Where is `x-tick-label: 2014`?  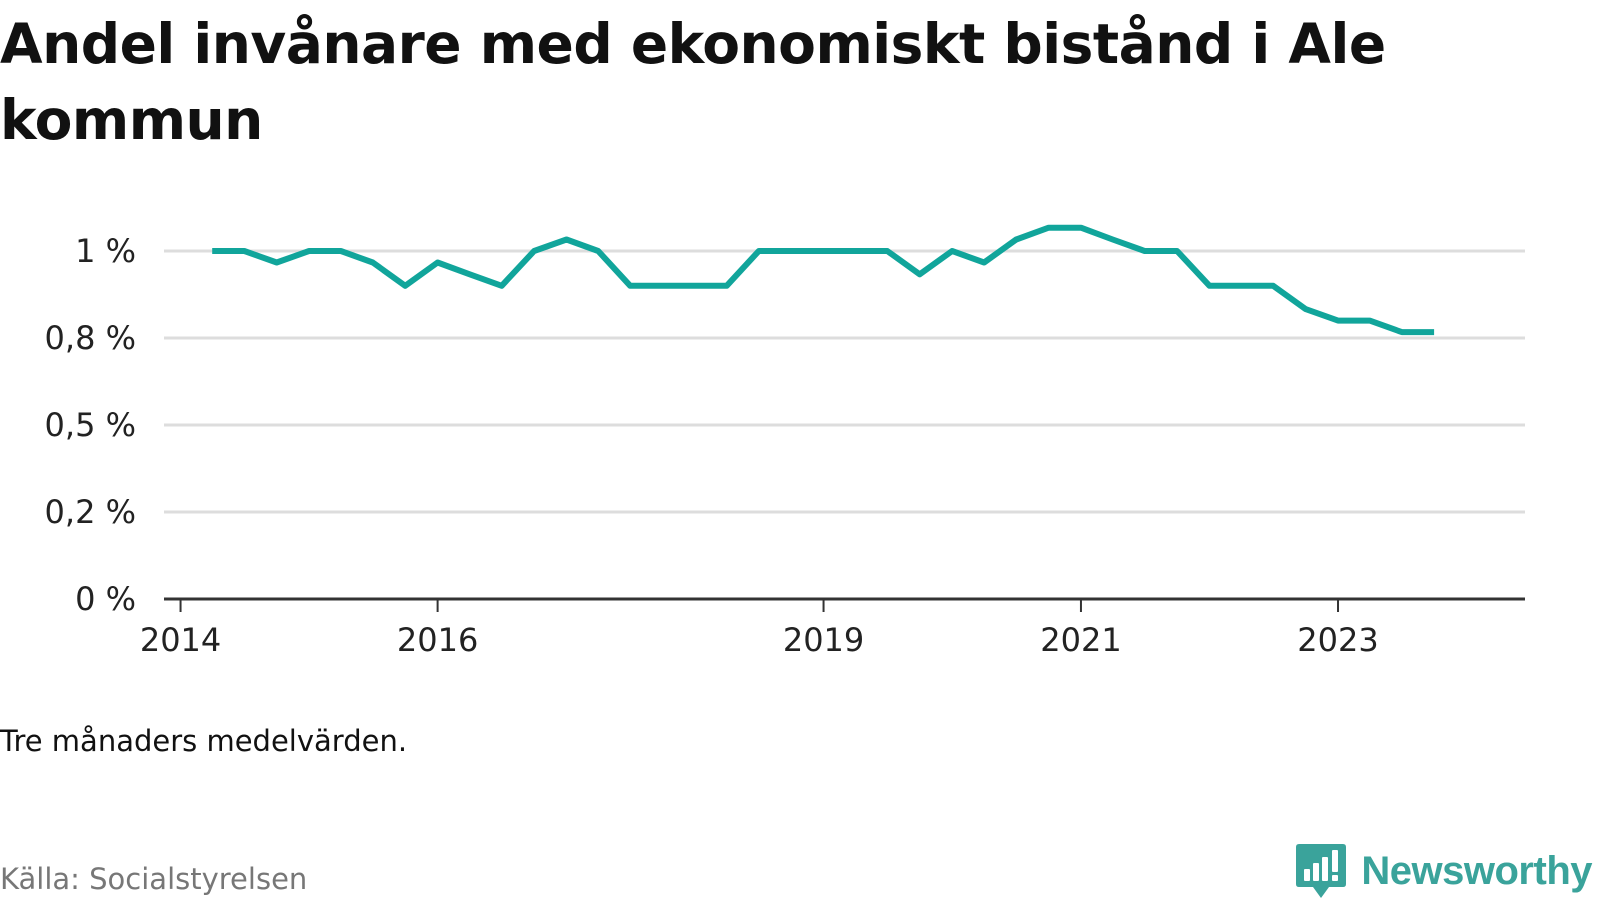
x-tick-label: 2014 is located at coordinates (180, 640).